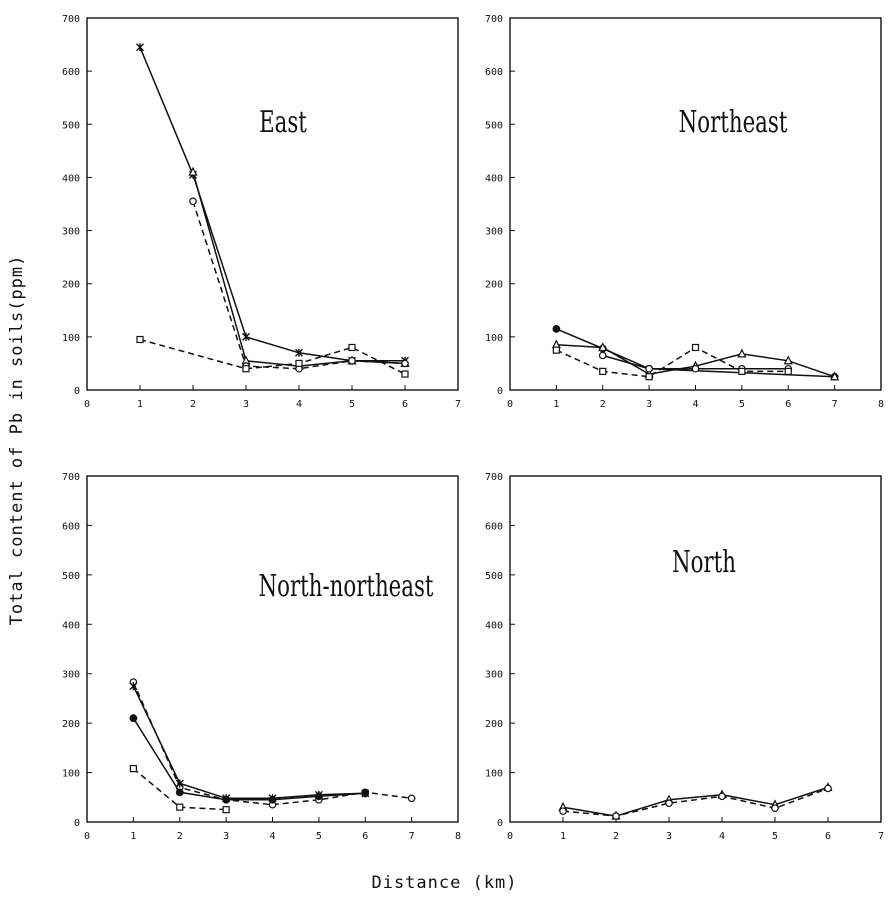 The width and height of the screenshot is (889, 905). I want to click on x-tick-label: 2, so click(616, 836).